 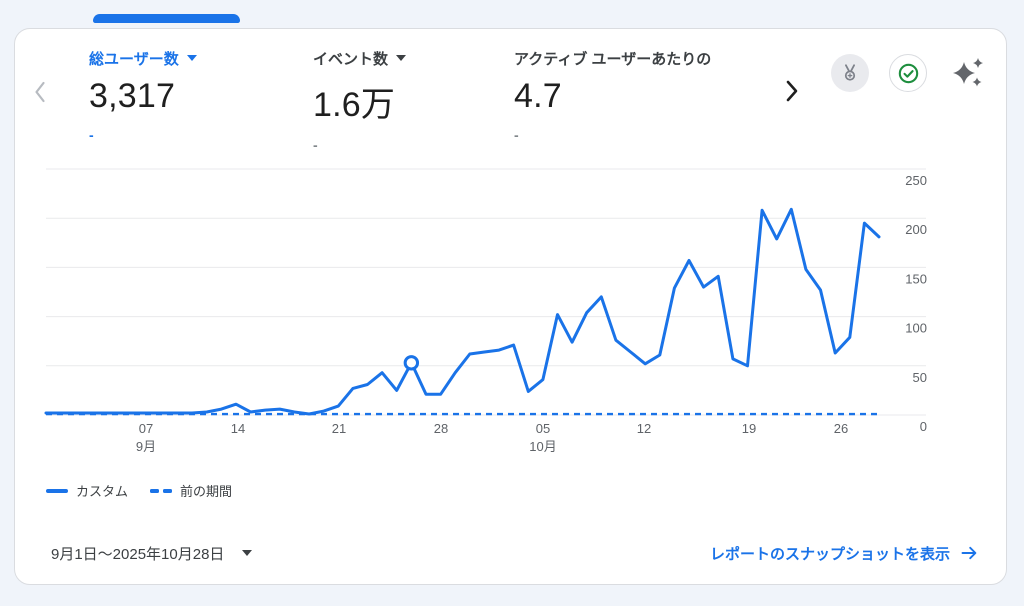 I want to click on snapshot-link-label: レポートのスナップショットを表示, so click(x=829, y=554).